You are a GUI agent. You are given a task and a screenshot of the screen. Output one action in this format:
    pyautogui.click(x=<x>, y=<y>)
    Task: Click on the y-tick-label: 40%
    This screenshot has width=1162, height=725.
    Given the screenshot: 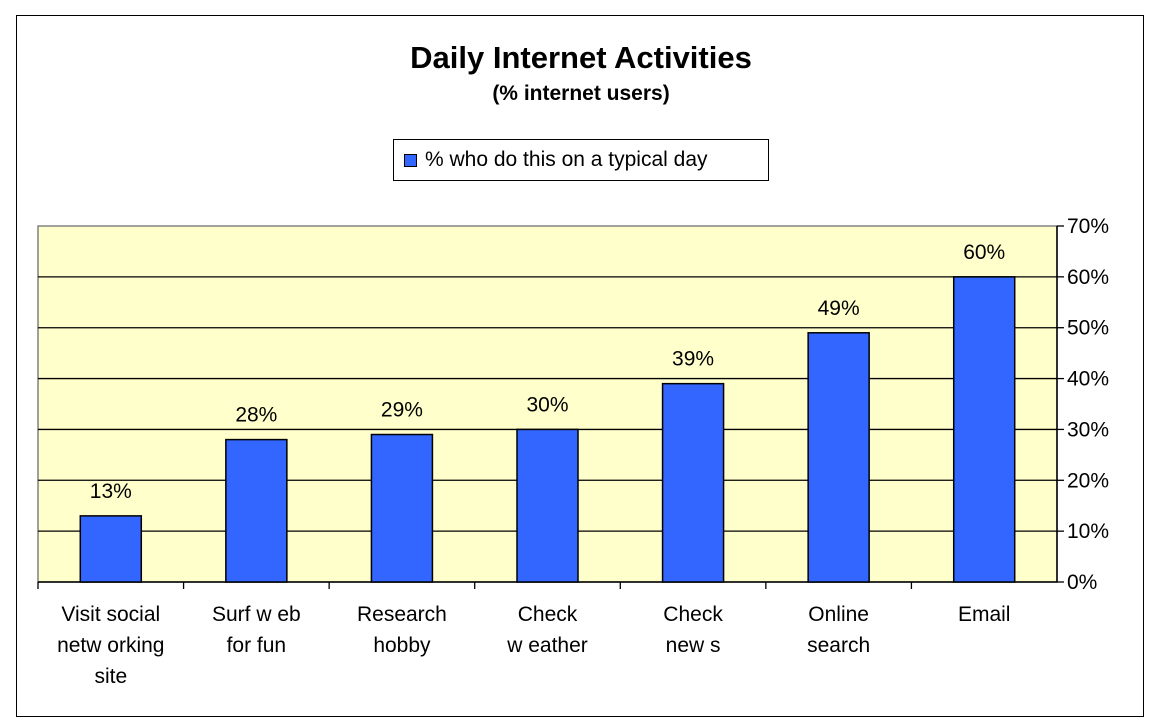 What is the action you would take?
    pyautogui.click(x=1088, y=379)
    